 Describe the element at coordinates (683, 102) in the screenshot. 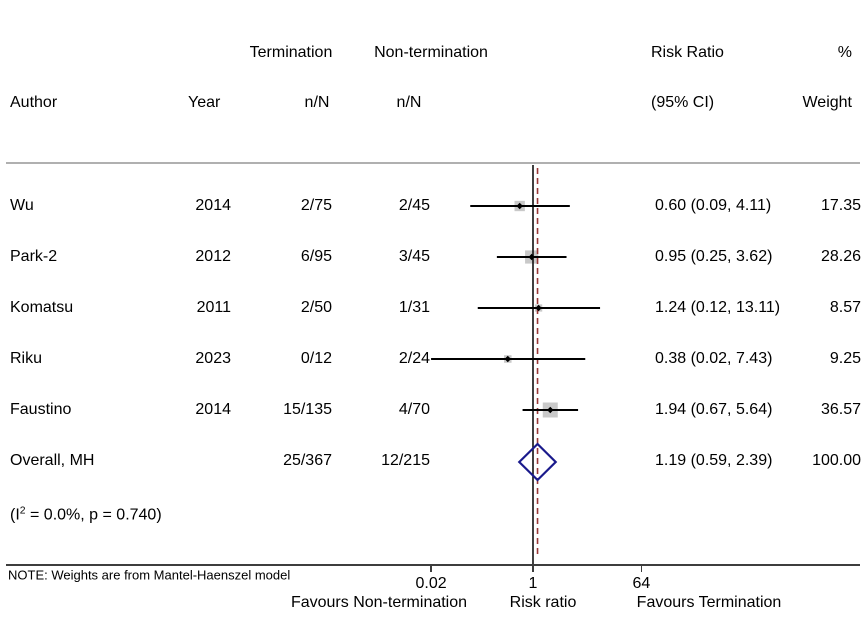

I see `header-95ci: (95% CI)` at that location.